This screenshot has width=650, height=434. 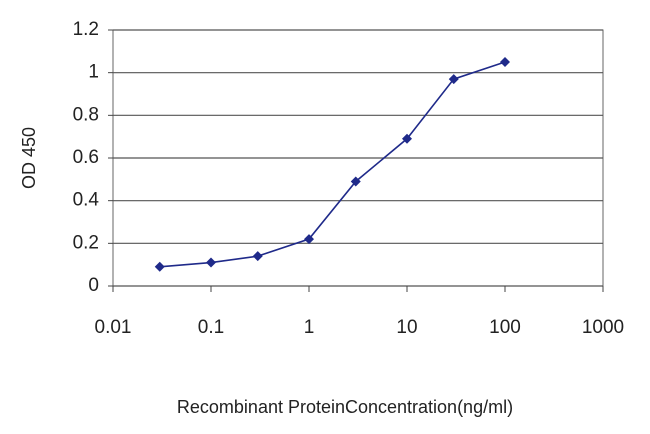 I want to click on x-tick-label: 0.01, so click(x=113, y=327).